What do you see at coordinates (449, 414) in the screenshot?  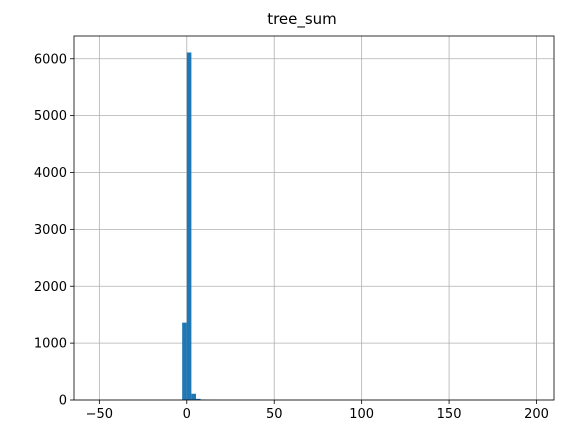 I see `x-tick-label: 150` at bounding box center [449, 414].